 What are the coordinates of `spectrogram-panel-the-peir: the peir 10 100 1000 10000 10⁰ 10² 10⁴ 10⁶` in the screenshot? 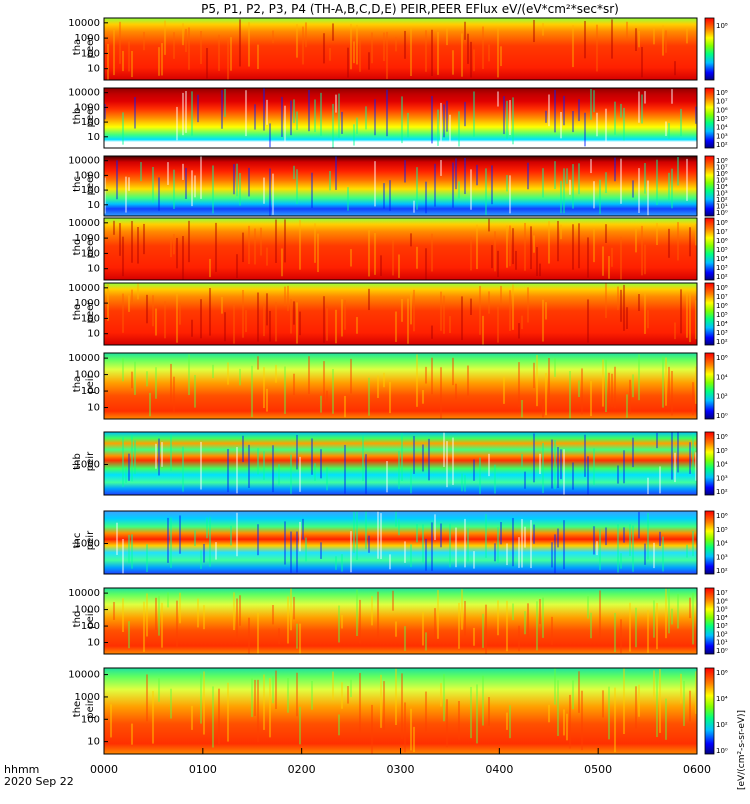 It's located at (398, 711).